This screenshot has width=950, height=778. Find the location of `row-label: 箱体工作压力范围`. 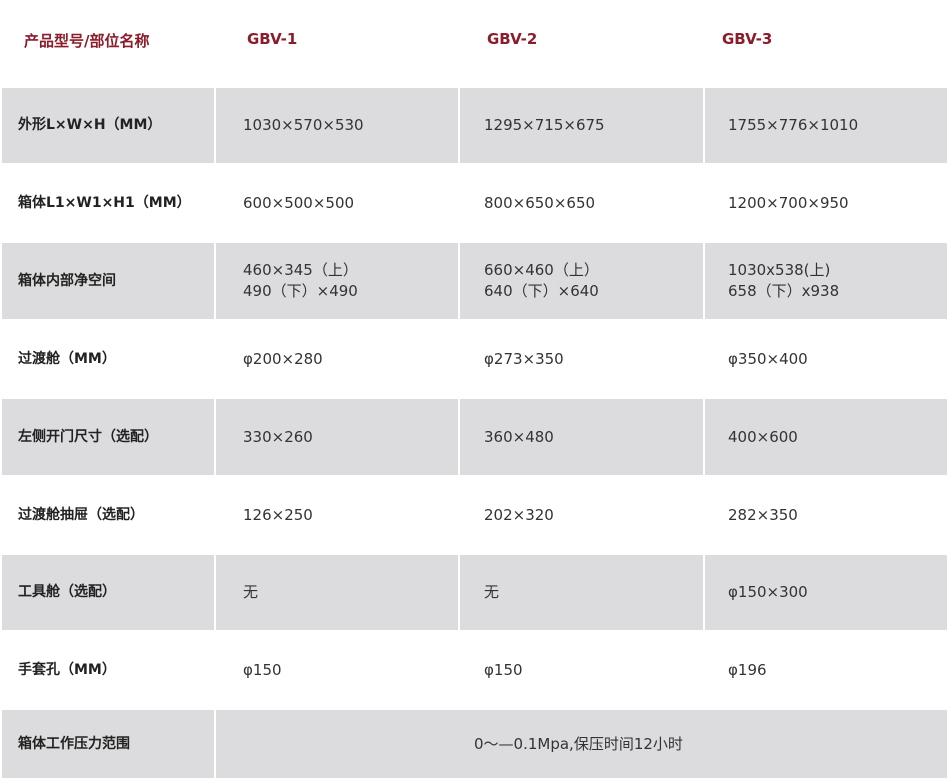

row-label: 箱体工作压力范围 is located at coordinates (108, 744).